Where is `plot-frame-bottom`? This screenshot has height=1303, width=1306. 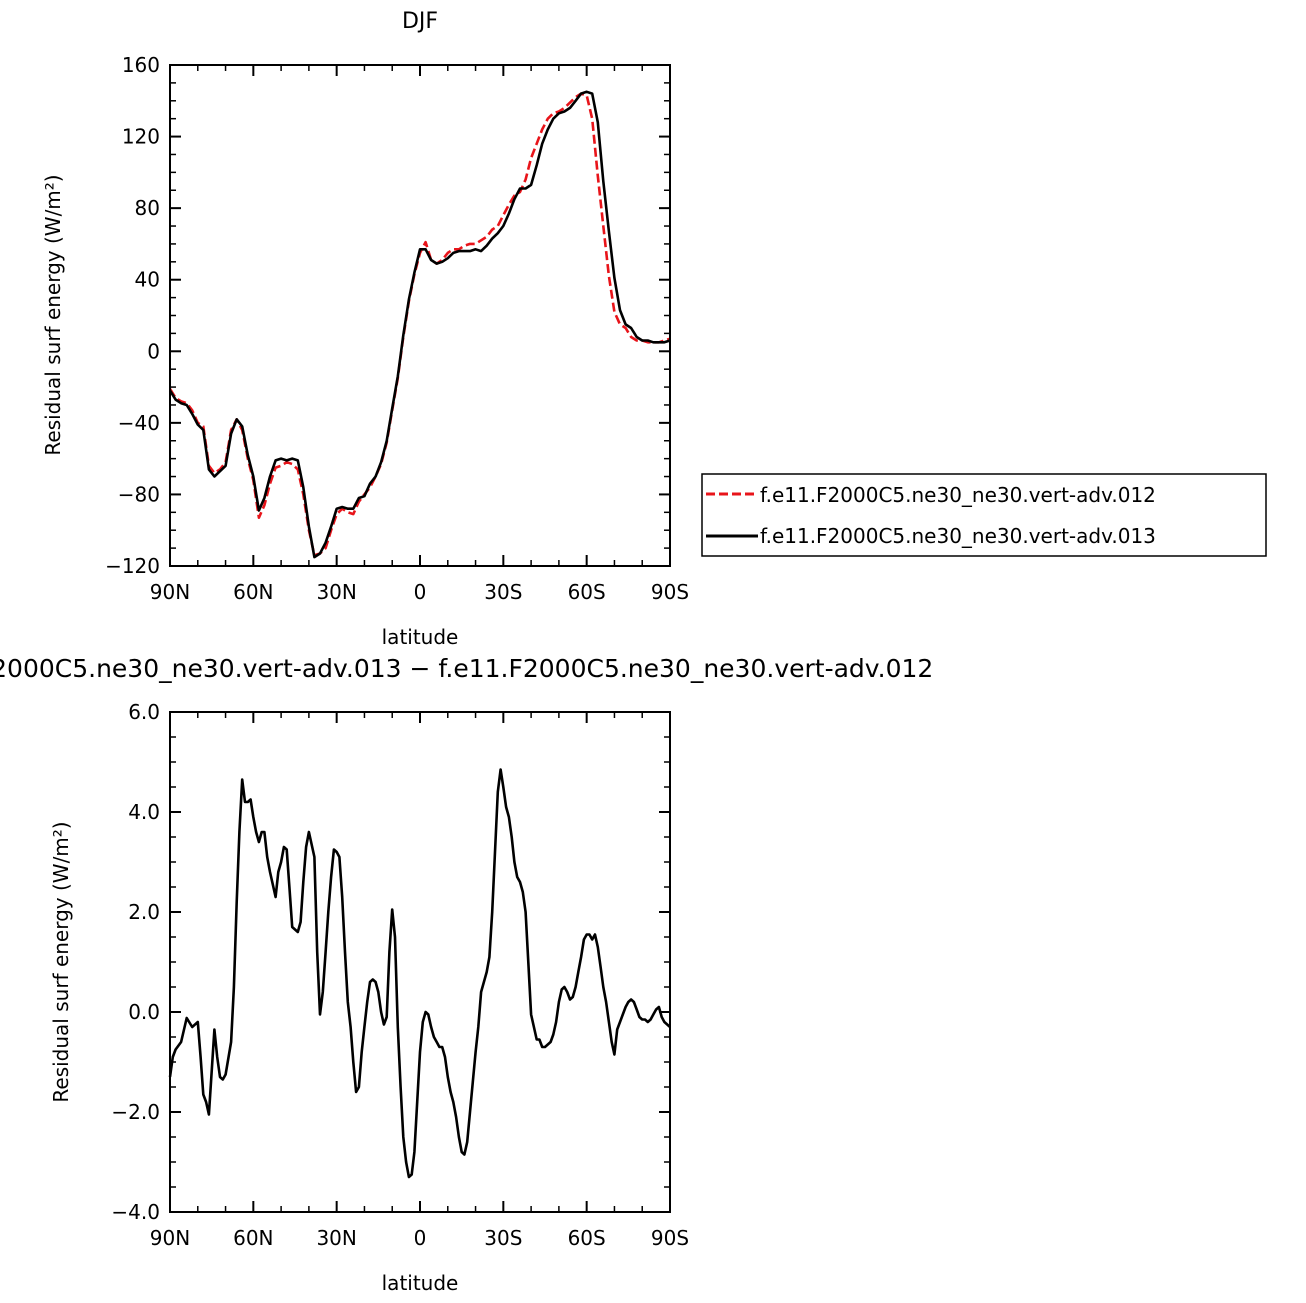
plot-frame-bottom is located at coordinates (420, 962).